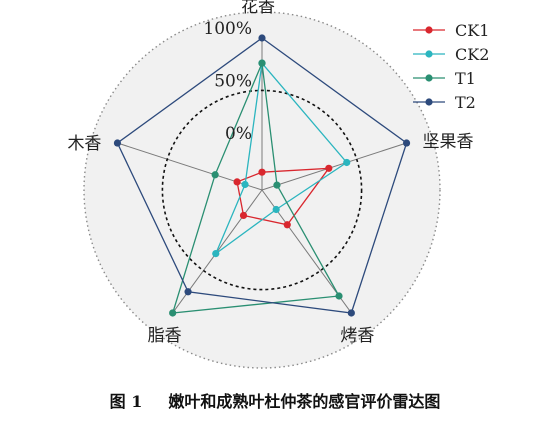 The height and width of the screenshot is (426, 550). What do you see at coordinates (465, 78) in the screenshot?
I see `legend-label-t1: T1` at bounding box center [465, 78].